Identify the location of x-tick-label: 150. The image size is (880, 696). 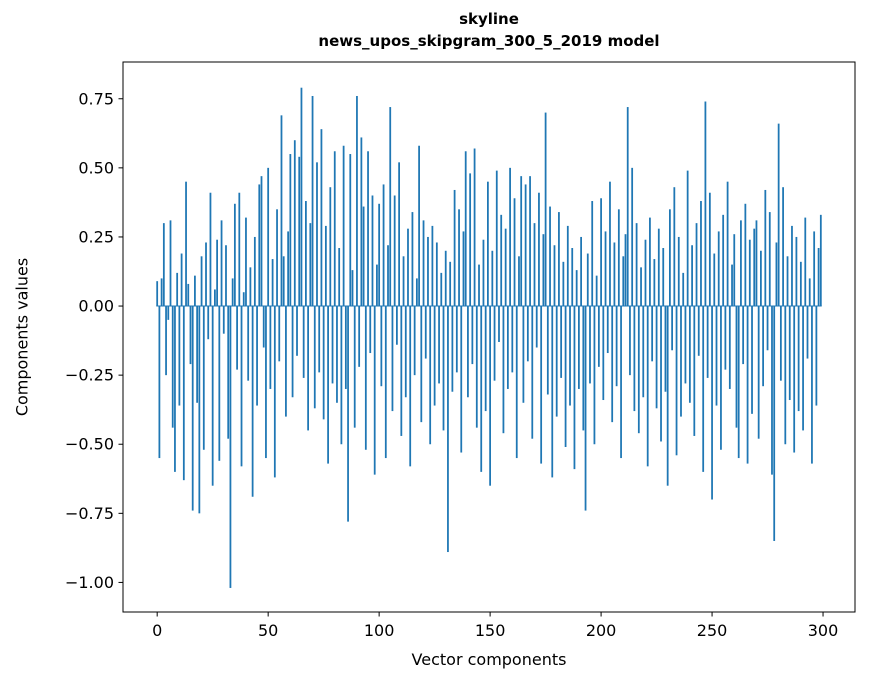
(490, 630).